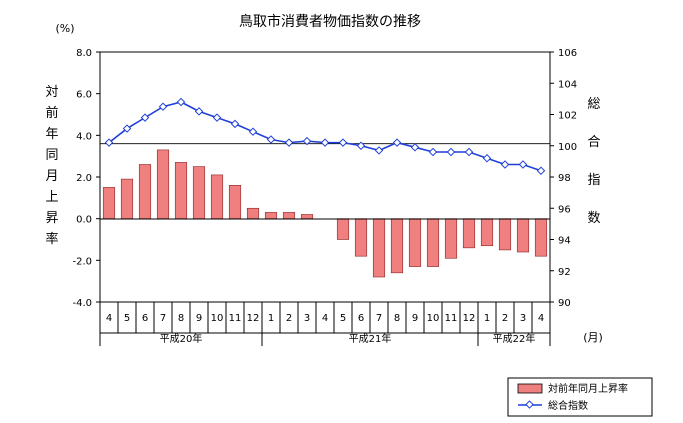 The height and width of the screenshot is (423, 683). What do you see at coordinates (514, 338) in the screenshot?
I see `year-label: 平成22年` at bounding box center [514, 338].